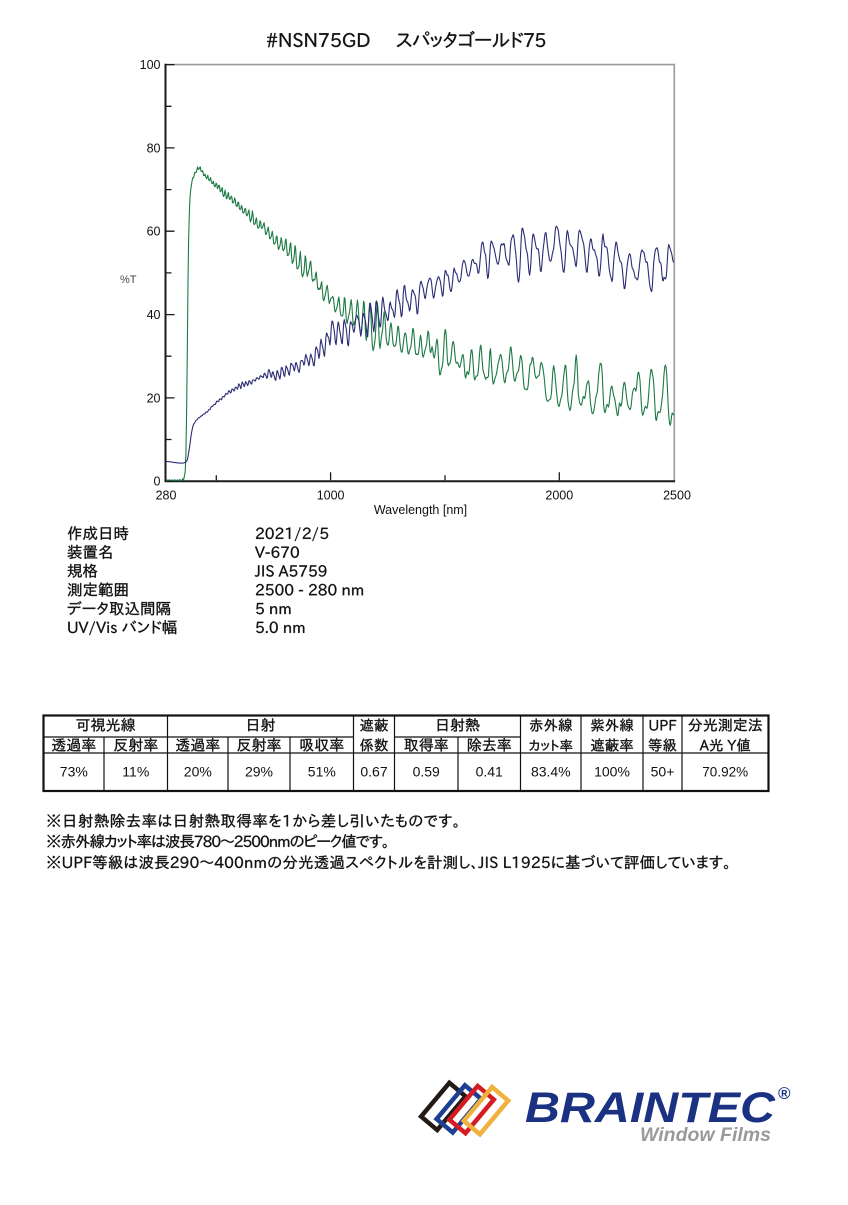  Describe the element at coordinates (551, 772) in the screenshot. I see `svg-text: 83.4%` at that location.